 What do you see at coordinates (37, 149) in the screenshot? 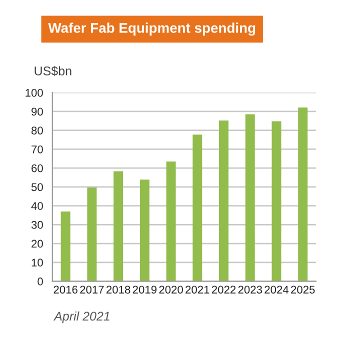
I see `y-tick-label: 70` at bounding box center [37, 149].